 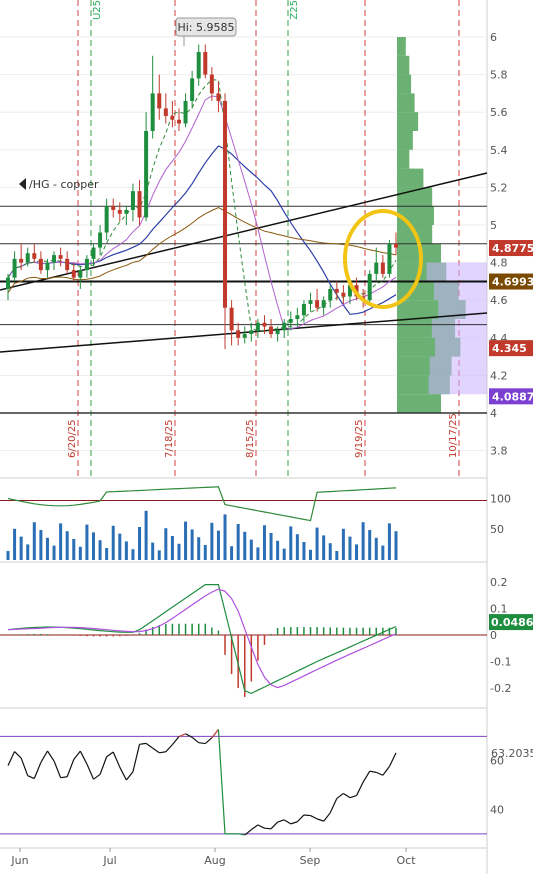 I want to click on open-interest-line, so click(x=202, y=504).